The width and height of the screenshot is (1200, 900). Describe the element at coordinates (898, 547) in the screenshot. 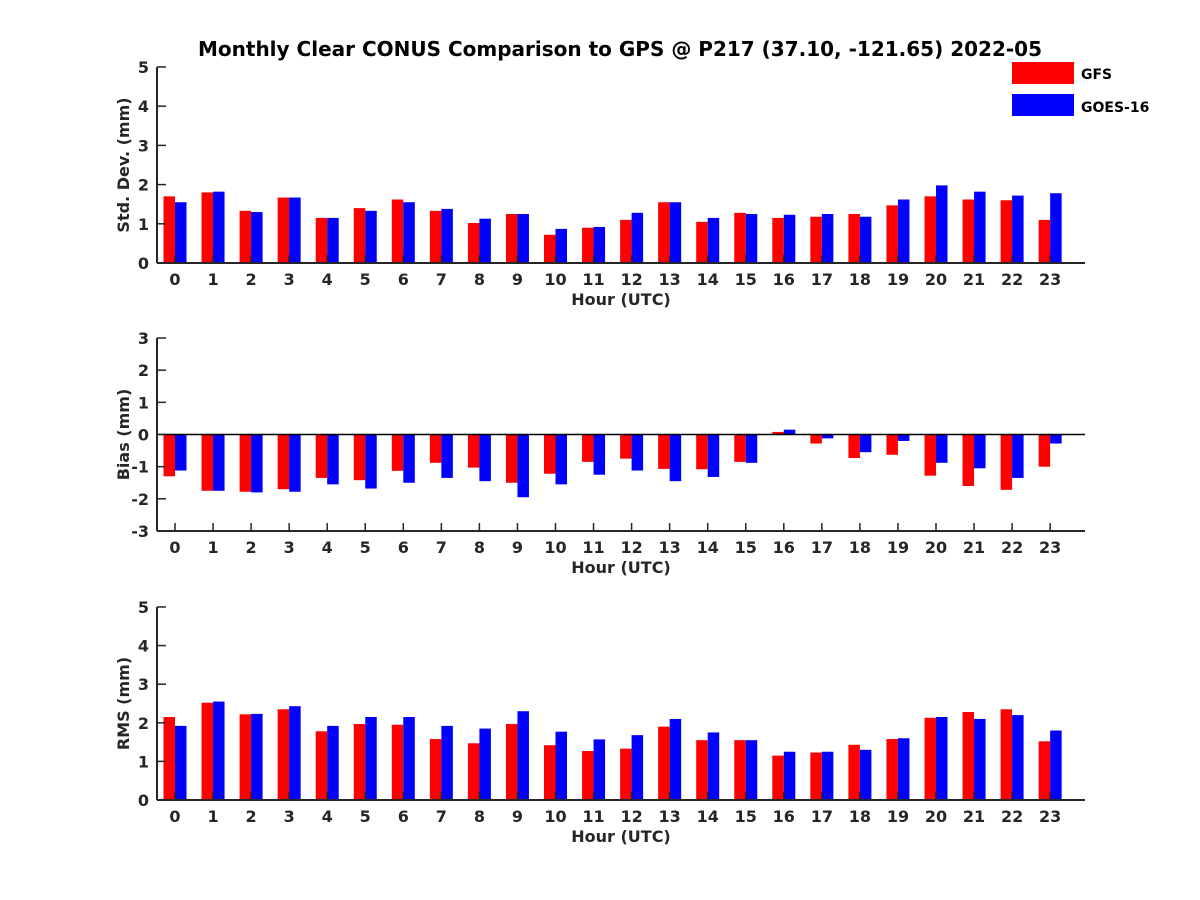

I see `bias-x-tick-label: 19` at that location.